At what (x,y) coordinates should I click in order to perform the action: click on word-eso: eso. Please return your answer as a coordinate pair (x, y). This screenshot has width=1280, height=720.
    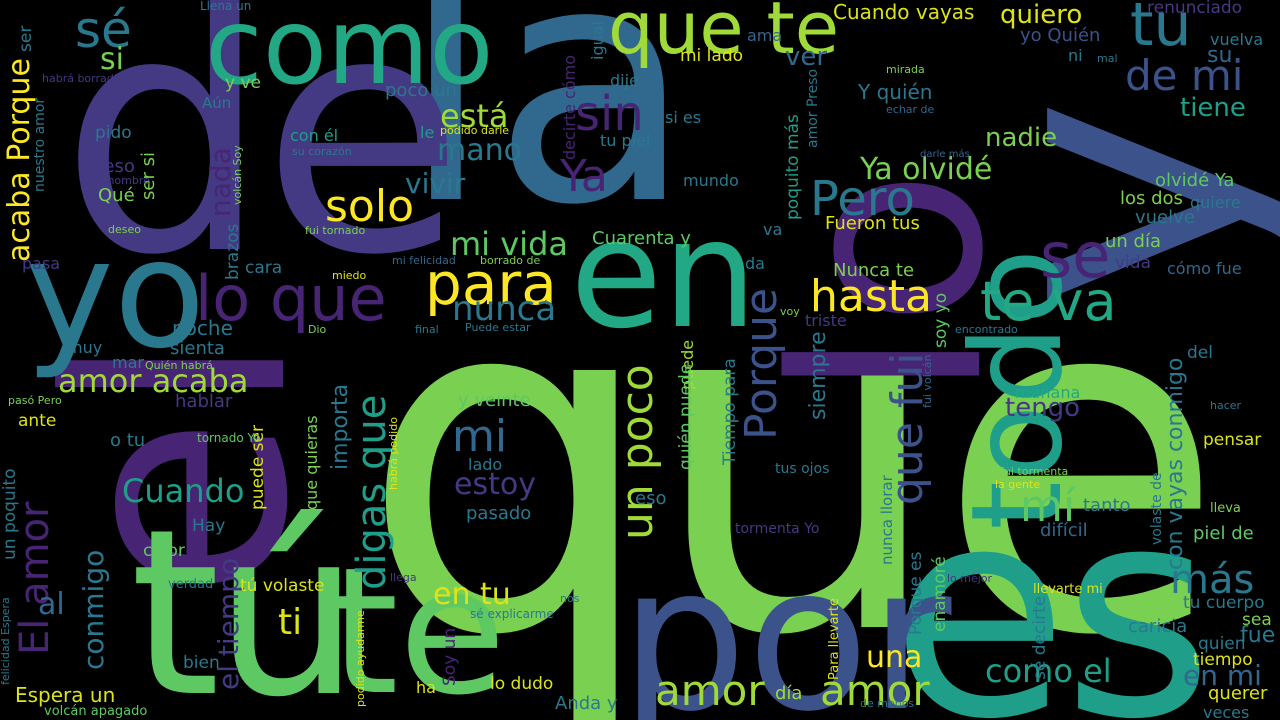
    Looking at the image, I should click on (651, 498).